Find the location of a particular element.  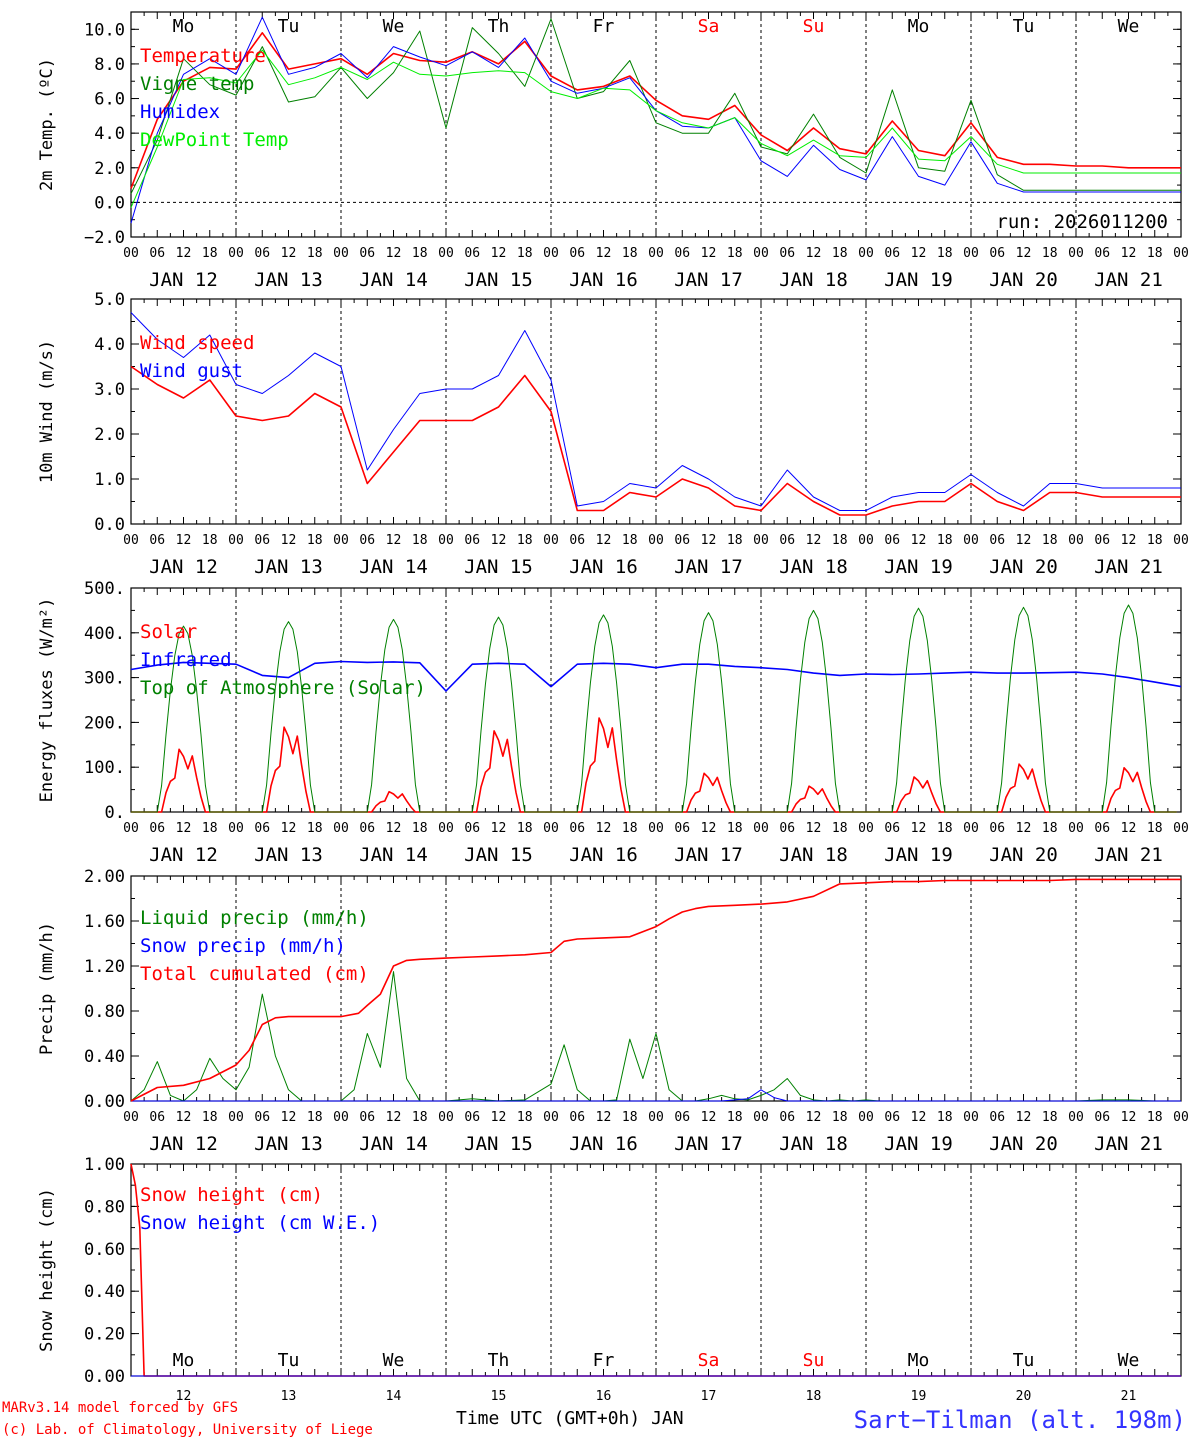

day-of-week-label: Tu is located at coordinates (1024, 1360).